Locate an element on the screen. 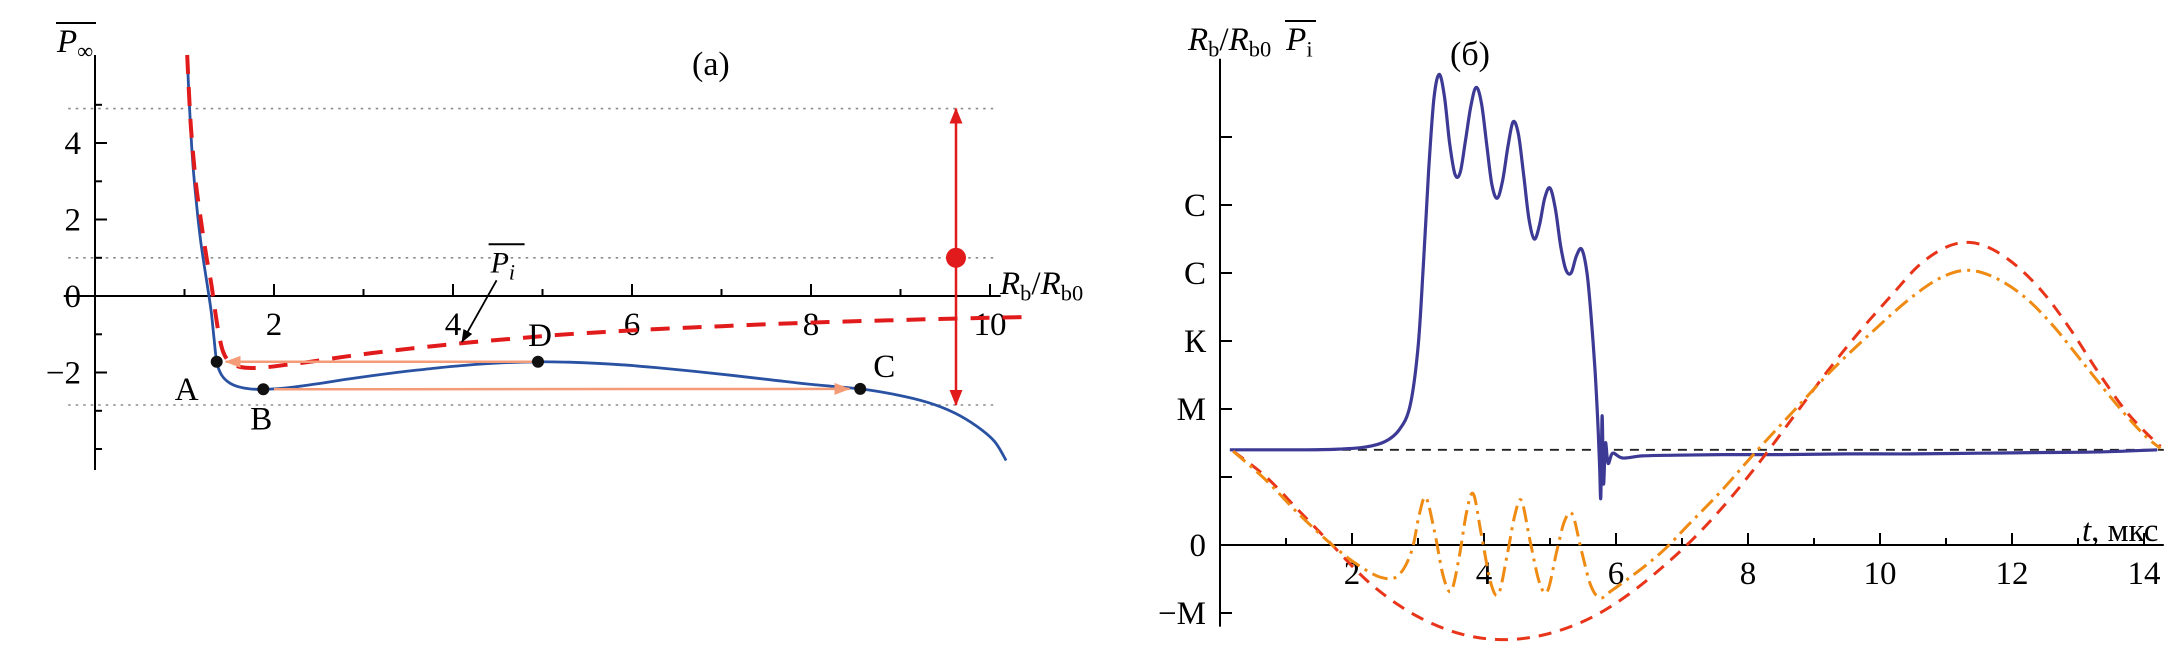  point-label-C: C is located at coordinates (884, 367).